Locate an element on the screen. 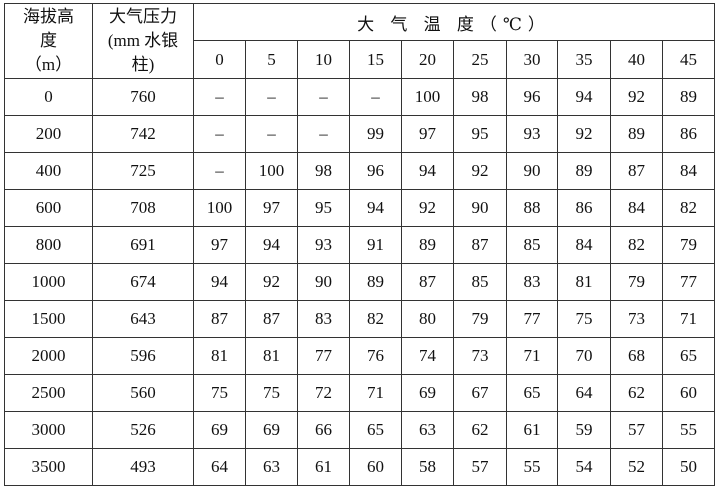 This screenshot has width=717, height=495. temperature-column-header: 35 is located at coordinates (584, 59).